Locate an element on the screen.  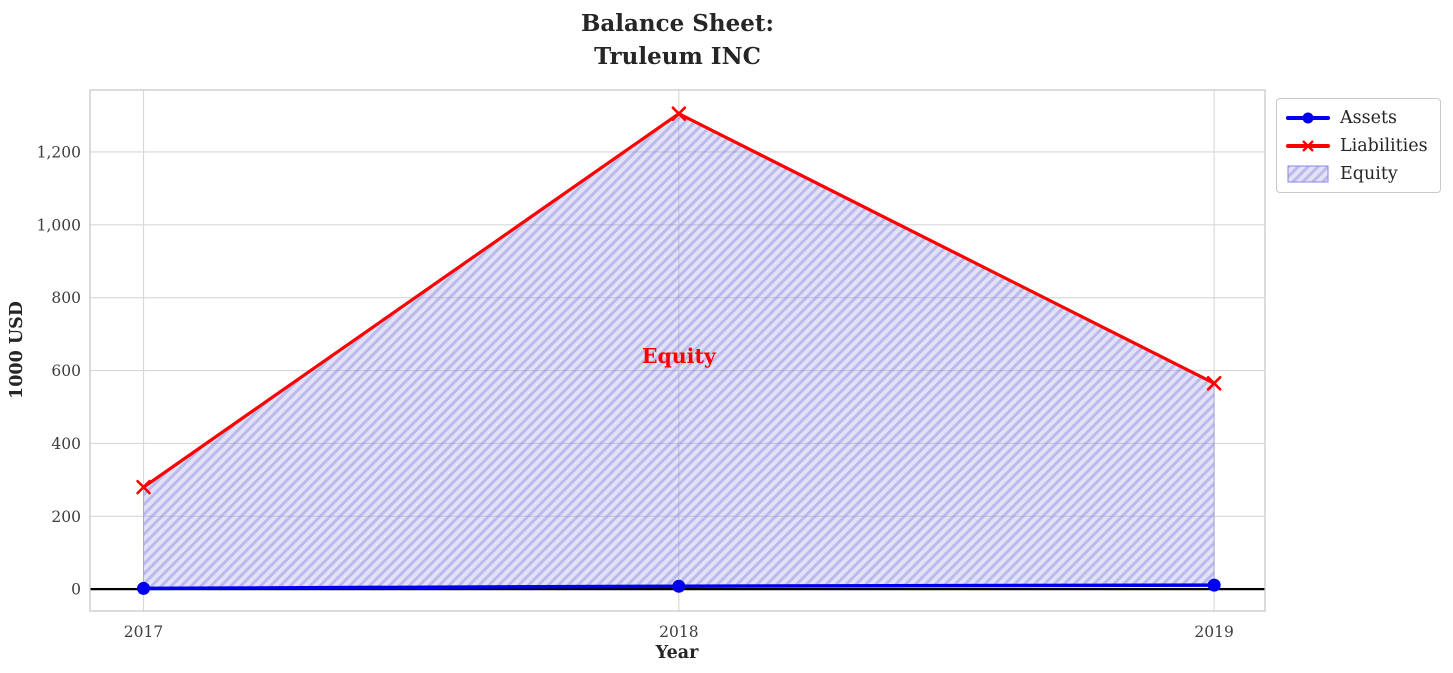
x-tick-label: 2019 is located at coordinates (1213, 632).